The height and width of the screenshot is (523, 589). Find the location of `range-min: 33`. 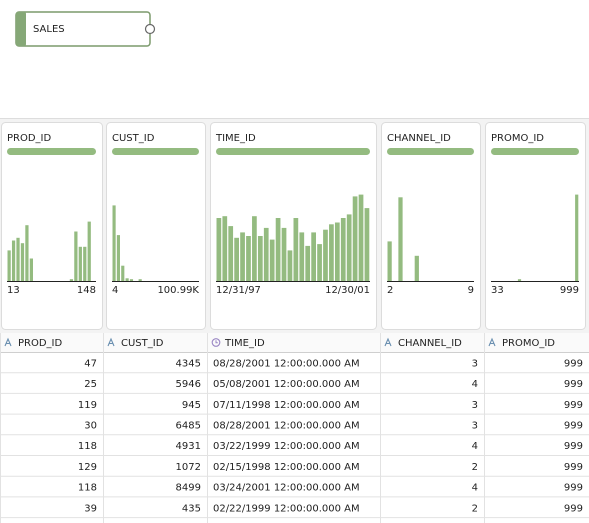

range-min: 33 is located at coordinates (497, 290).